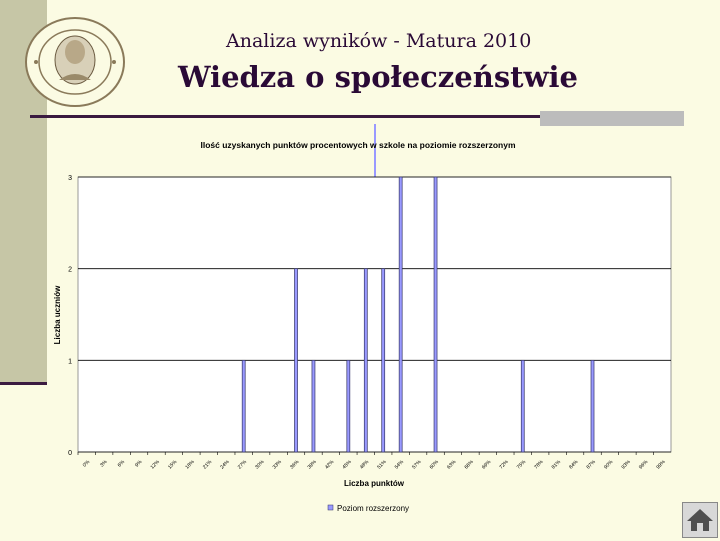 The width and height of the screenshot is (720, 541). Describe the element at coordinates (374, 483) in the screenshot. I see `x-axis-label: Liczba punktów` at that location.